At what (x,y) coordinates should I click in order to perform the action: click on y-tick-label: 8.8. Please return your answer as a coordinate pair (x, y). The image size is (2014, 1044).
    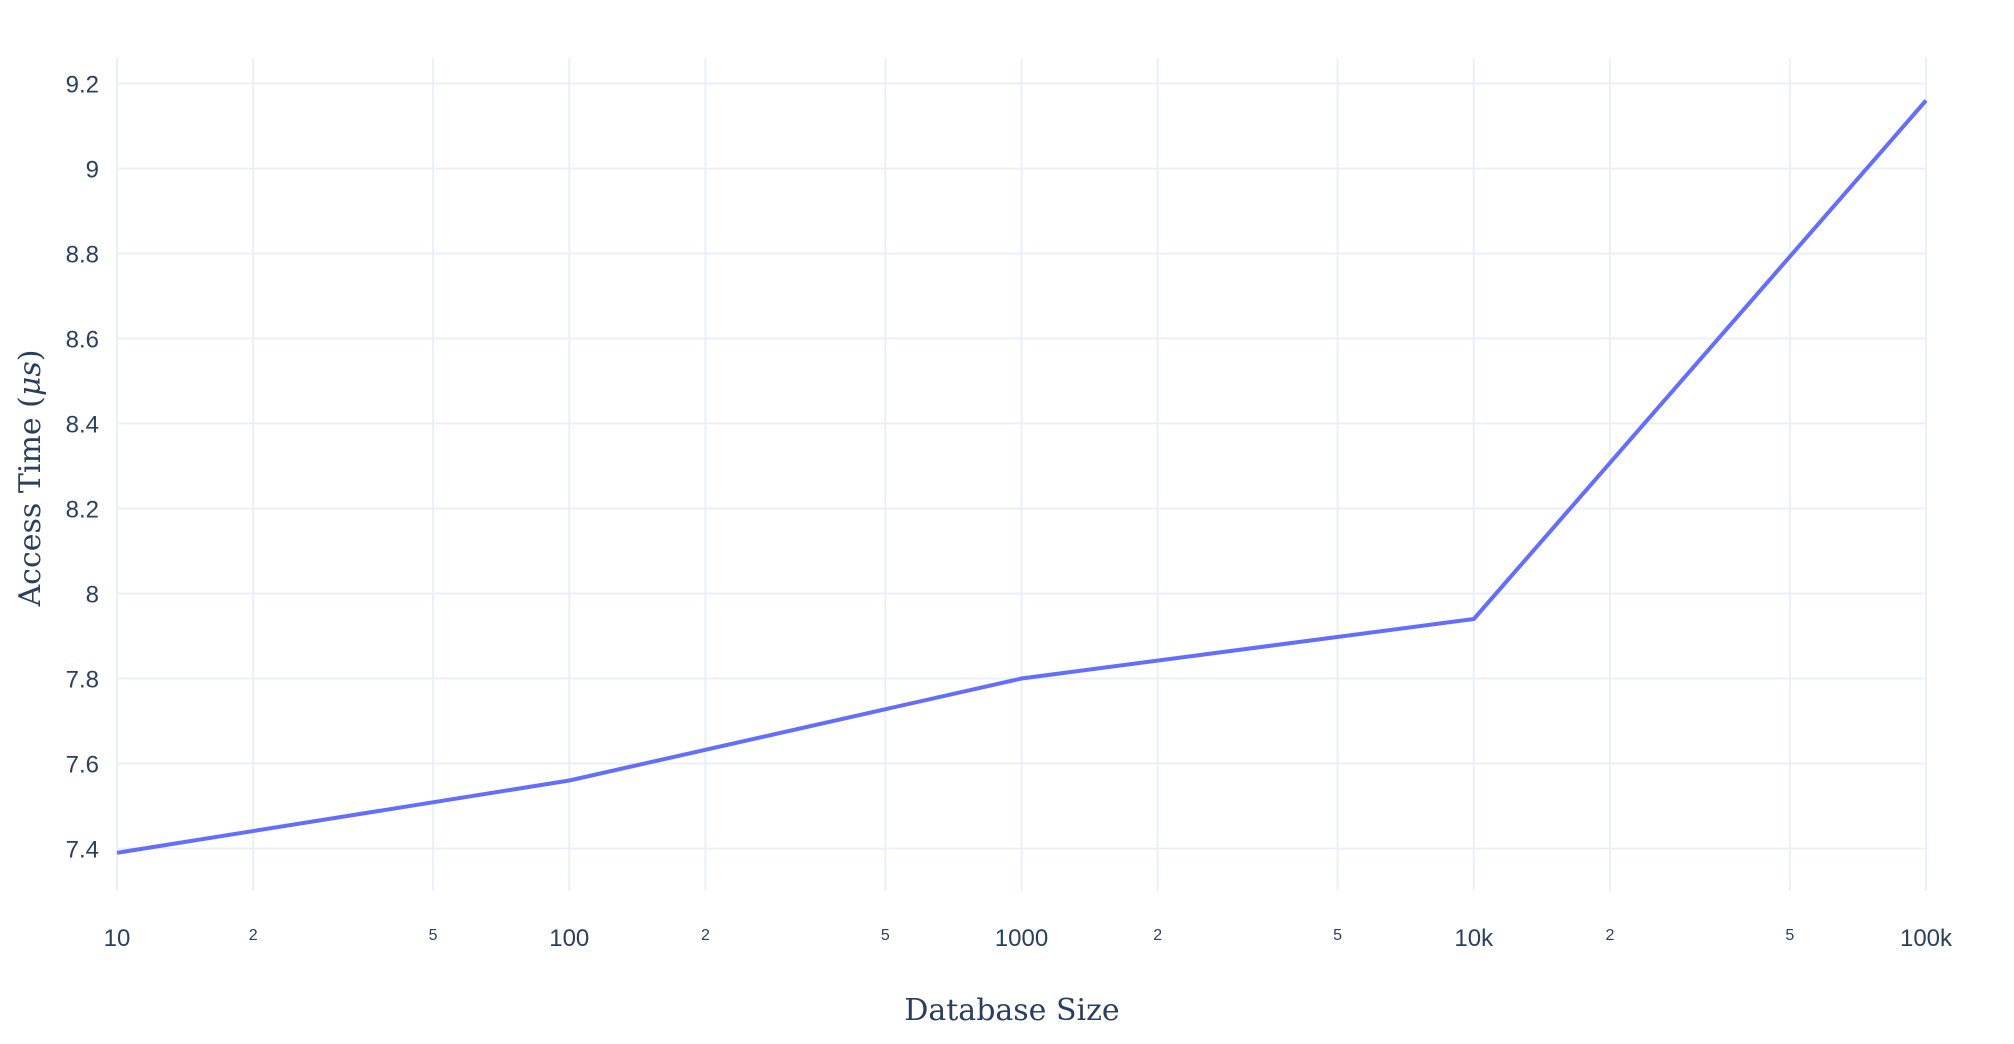
    Looking at the image, I should click on (82, 255).